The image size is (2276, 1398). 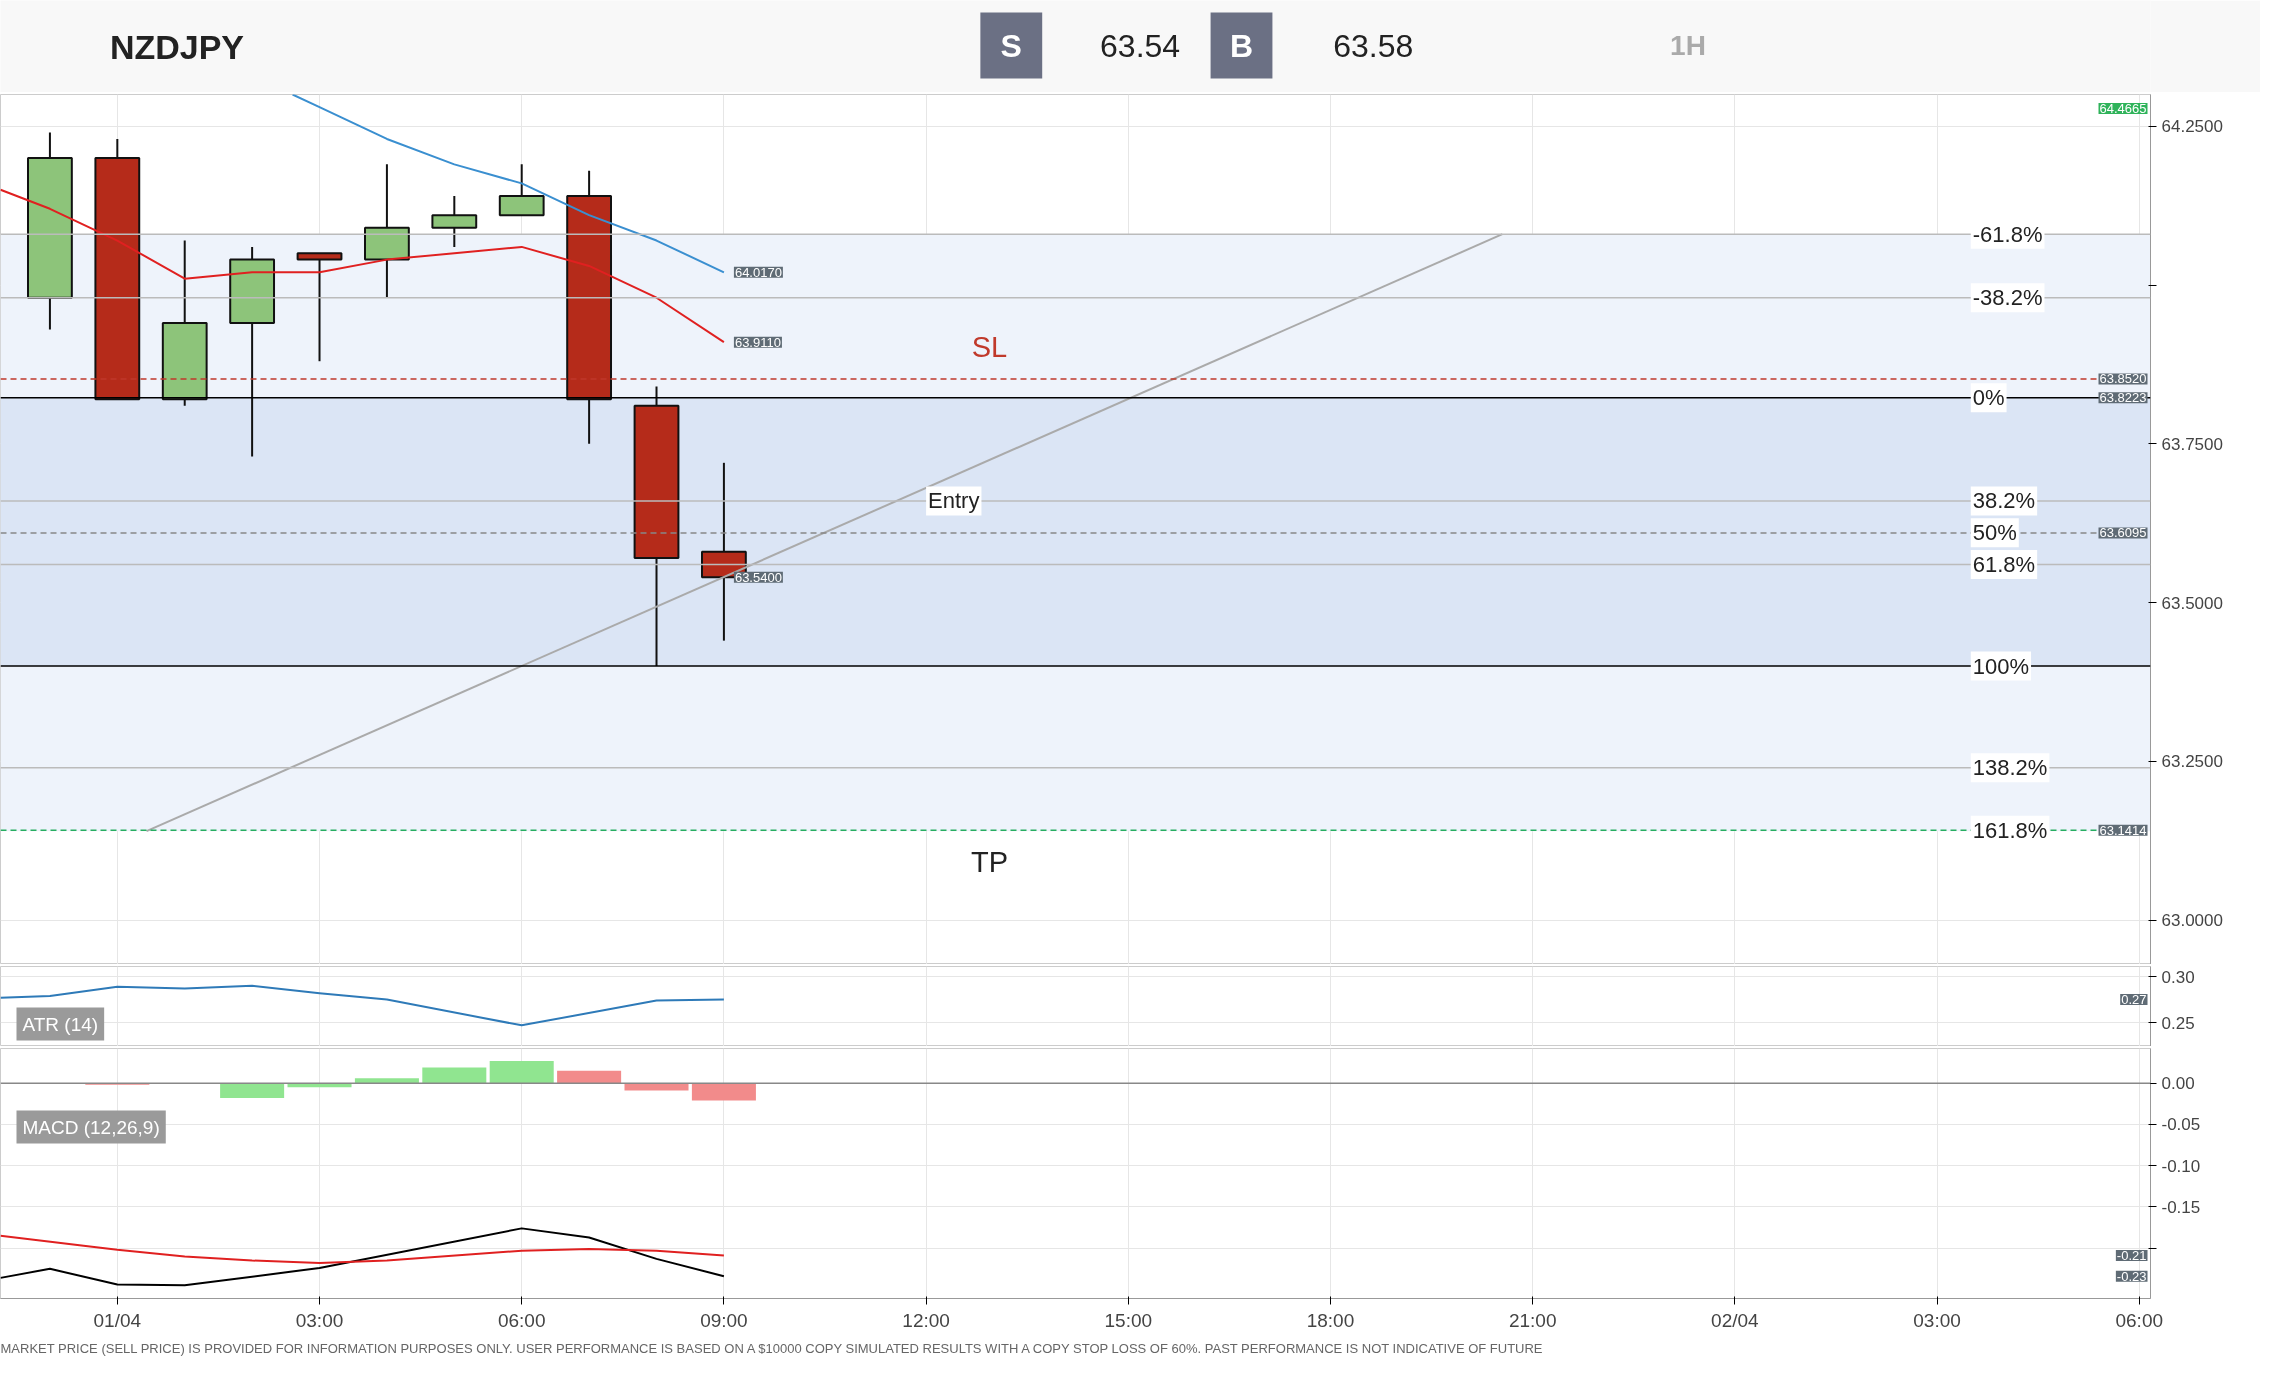 What do you see at coordinates (2010, 830) in the screenshot?
I see `annotation: 161.8%` at bounding box center [2010, 830].